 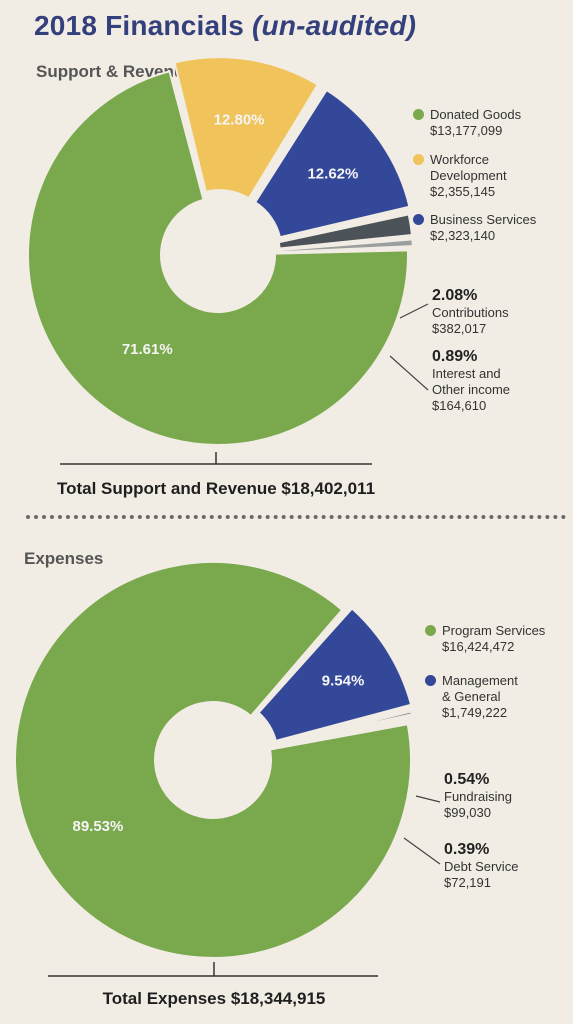 What do you see at coordinates (459, 328) in the screenshot?
I see `legend-amount: $382,017` at bounding box center [459, 328].